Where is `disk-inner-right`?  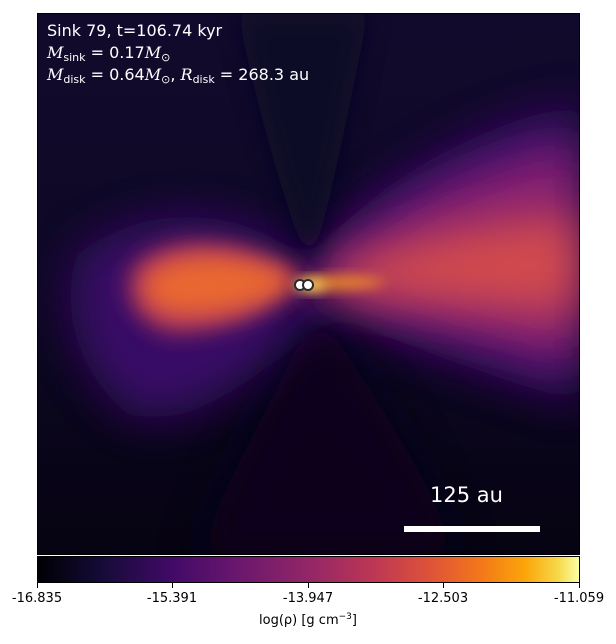
disk-inner-right is located at coordinates (348, 283).